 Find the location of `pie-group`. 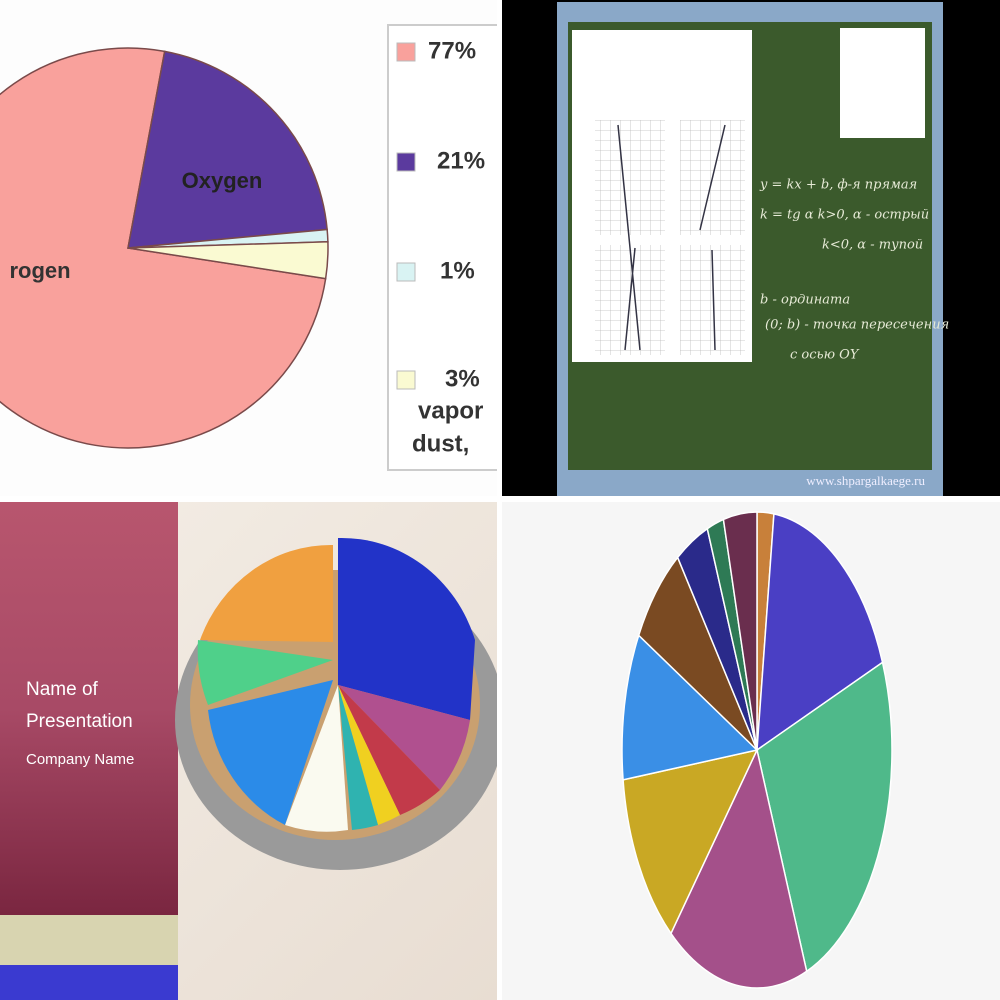

pie-group is located at coordinates (757, 750).